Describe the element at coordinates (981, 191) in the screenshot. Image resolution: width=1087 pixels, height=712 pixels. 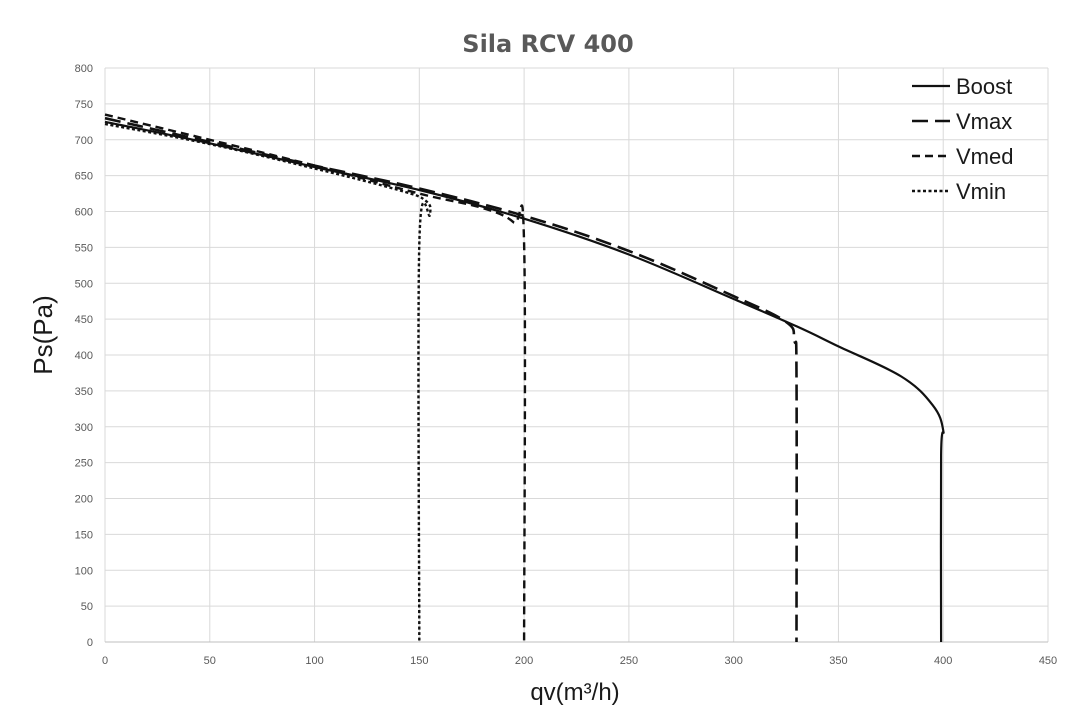
I see `legend-label-vmin: Vmin` at that location.